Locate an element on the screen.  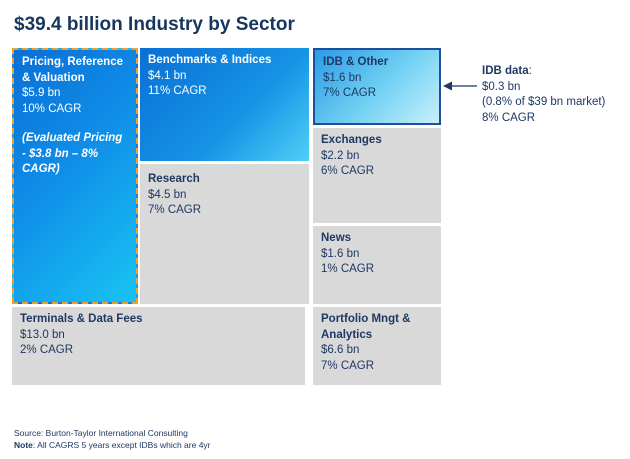
idb-annotation-label: IDB data is located at coordinates (505, 71).